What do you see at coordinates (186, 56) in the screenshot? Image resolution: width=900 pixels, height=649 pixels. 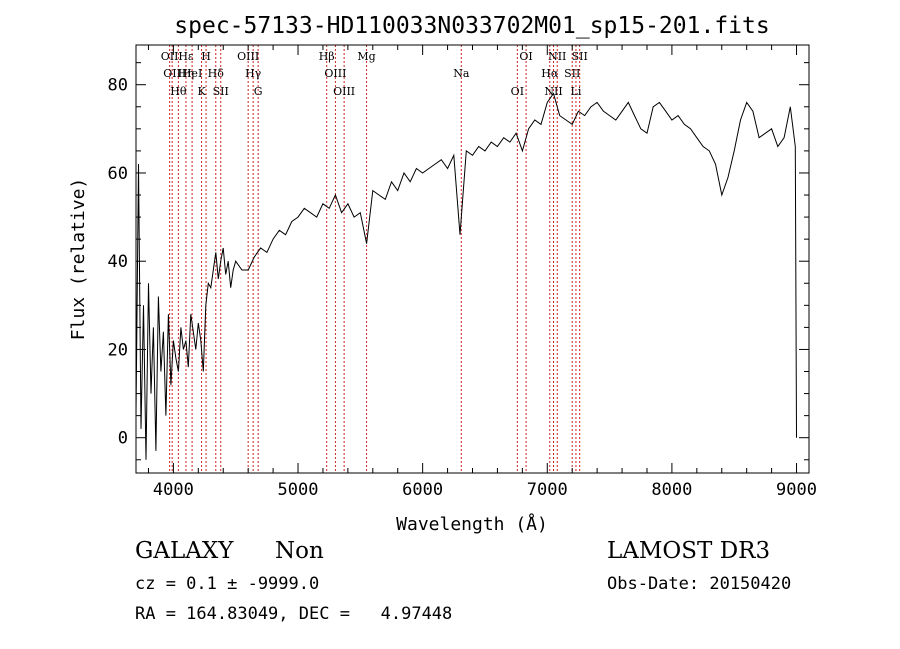 I see `line-marker-label: Hε` at bounding box center [186, 56].